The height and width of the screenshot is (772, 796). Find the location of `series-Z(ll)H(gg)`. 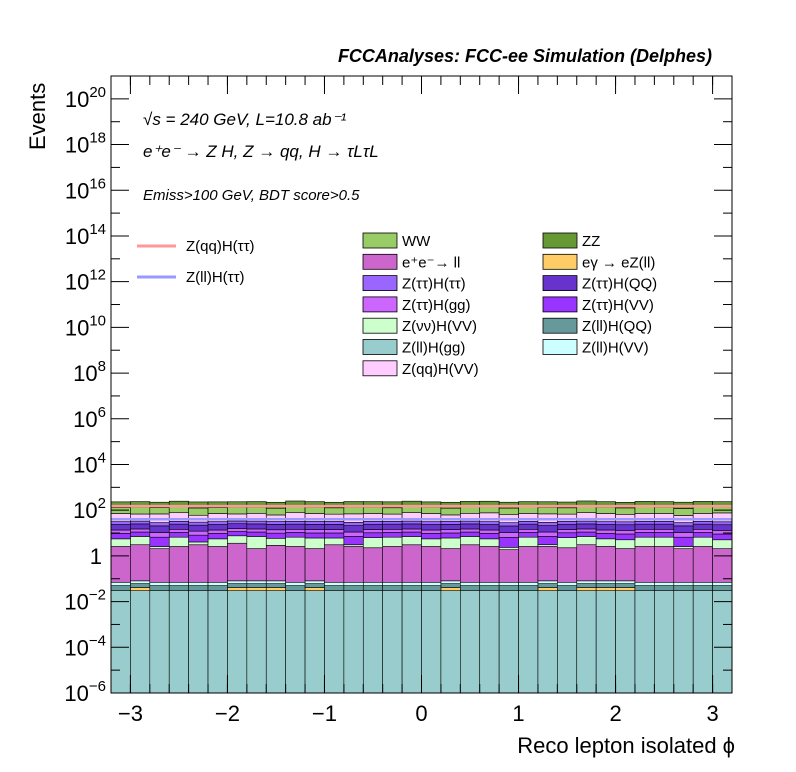

series-Z(ll)H(gg) is located at coordinates (421, 642).